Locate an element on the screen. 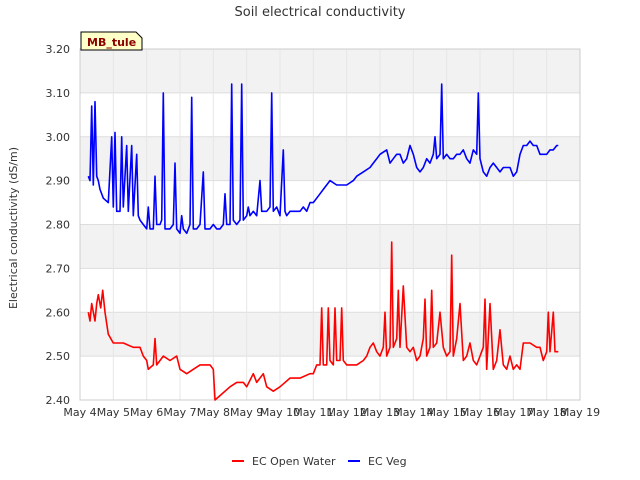 This screenshot has height=480, width=640. y-tick-label: 3.00 is located at coordinates (58, 137).